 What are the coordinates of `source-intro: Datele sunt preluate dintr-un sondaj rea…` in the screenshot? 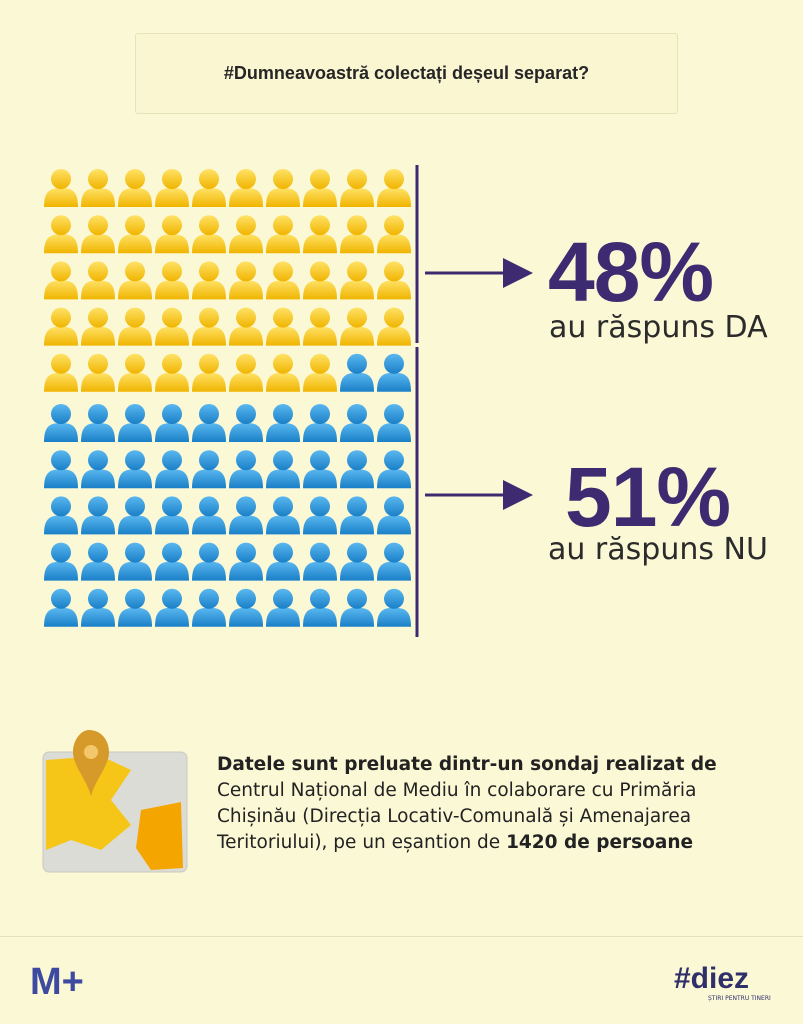 It's located at (467, 764).